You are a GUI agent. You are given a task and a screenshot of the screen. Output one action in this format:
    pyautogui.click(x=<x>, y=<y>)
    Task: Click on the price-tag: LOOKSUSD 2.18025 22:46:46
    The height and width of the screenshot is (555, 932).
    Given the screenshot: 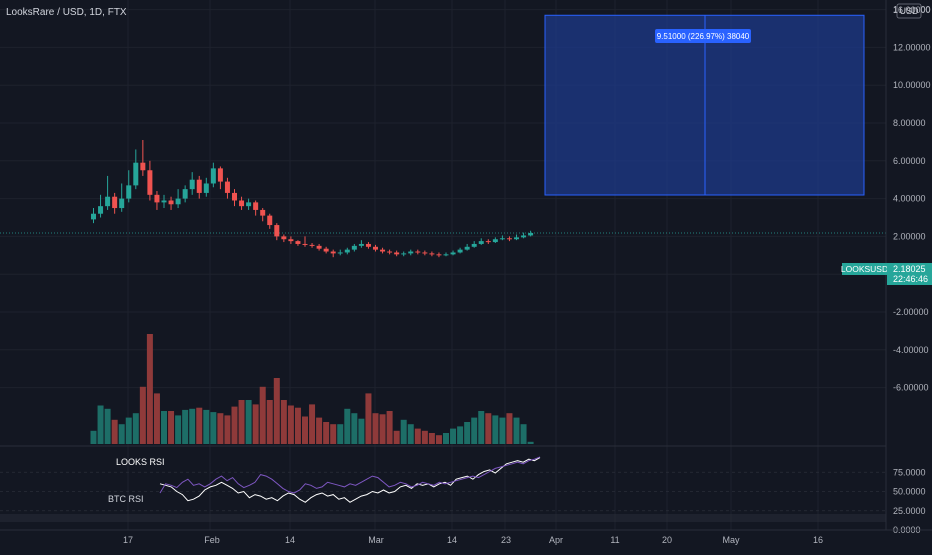 What is the action you would take?
    pyautogui.click(x=886, y=274)
    